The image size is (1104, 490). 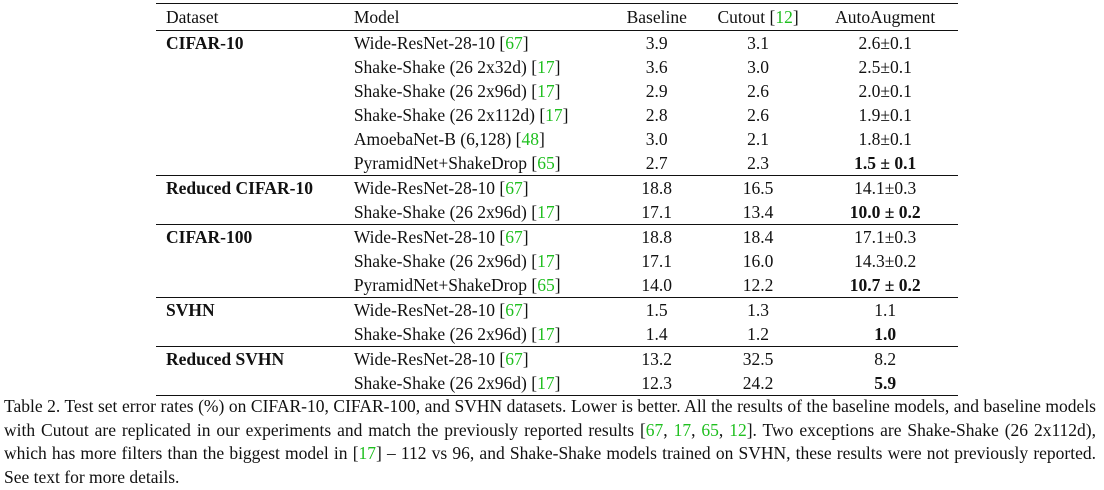 I want to click on dataset-cell: Reduced CIFAR-10, so click(x=255, y=187).